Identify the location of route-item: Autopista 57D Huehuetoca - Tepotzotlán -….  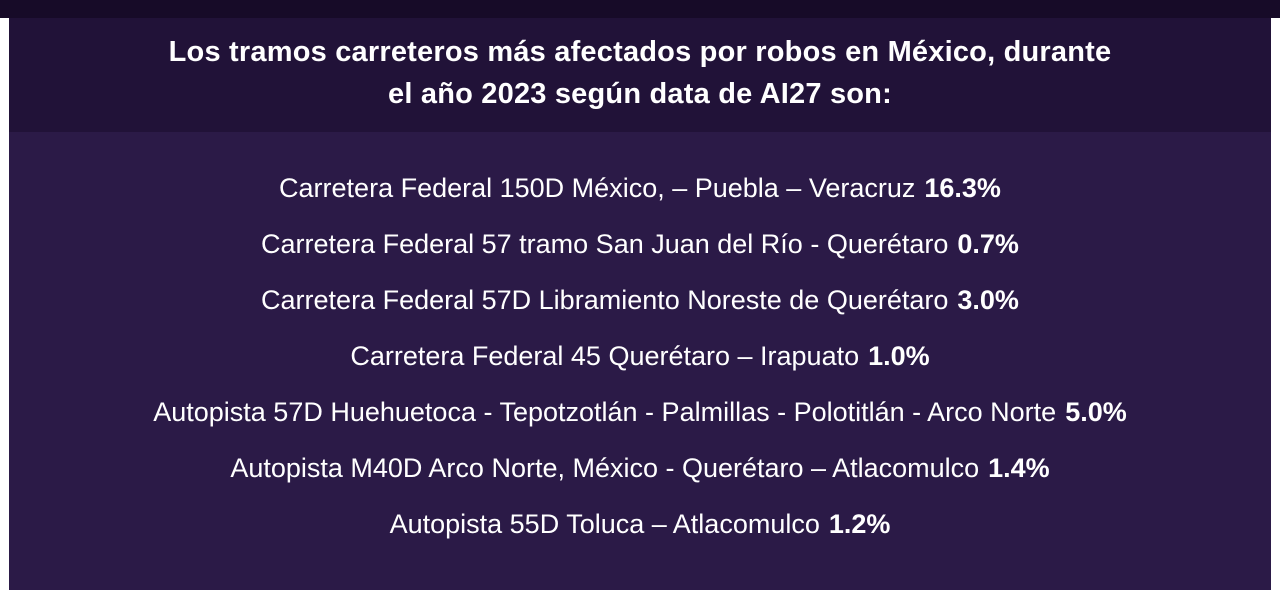
(640, 412).